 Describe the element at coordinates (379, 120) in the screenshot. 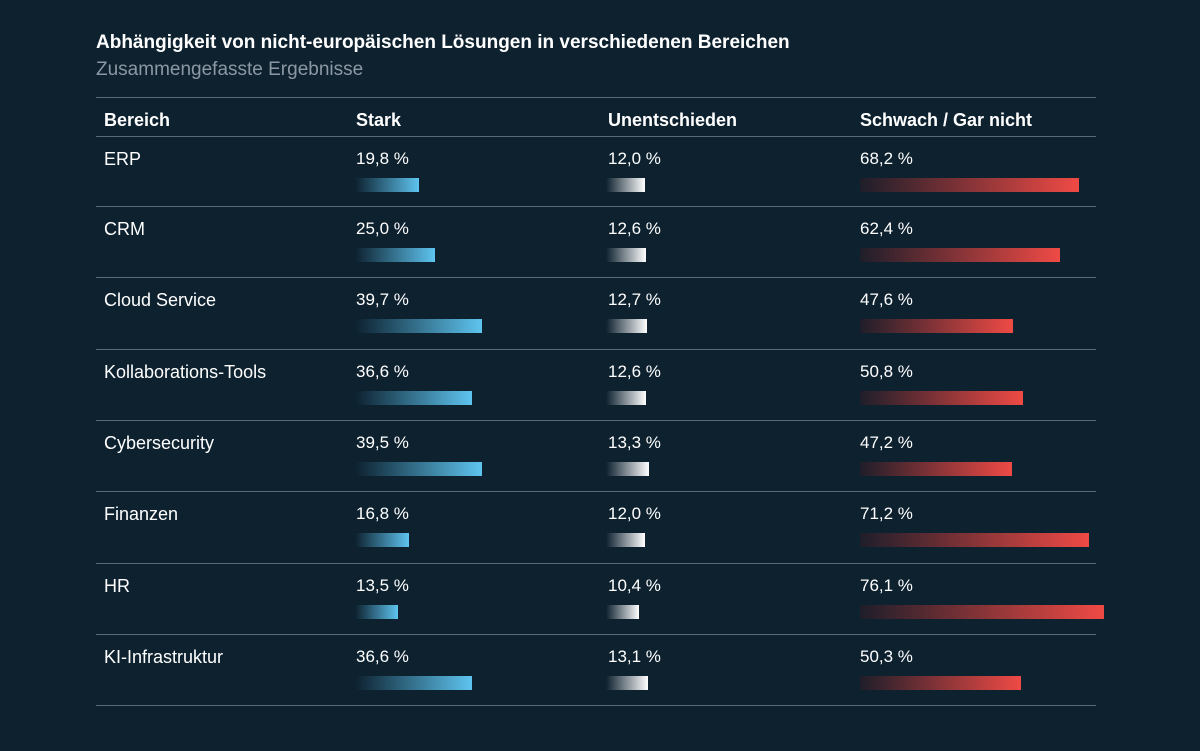

I see `column-header-stark: Stark` at that location.